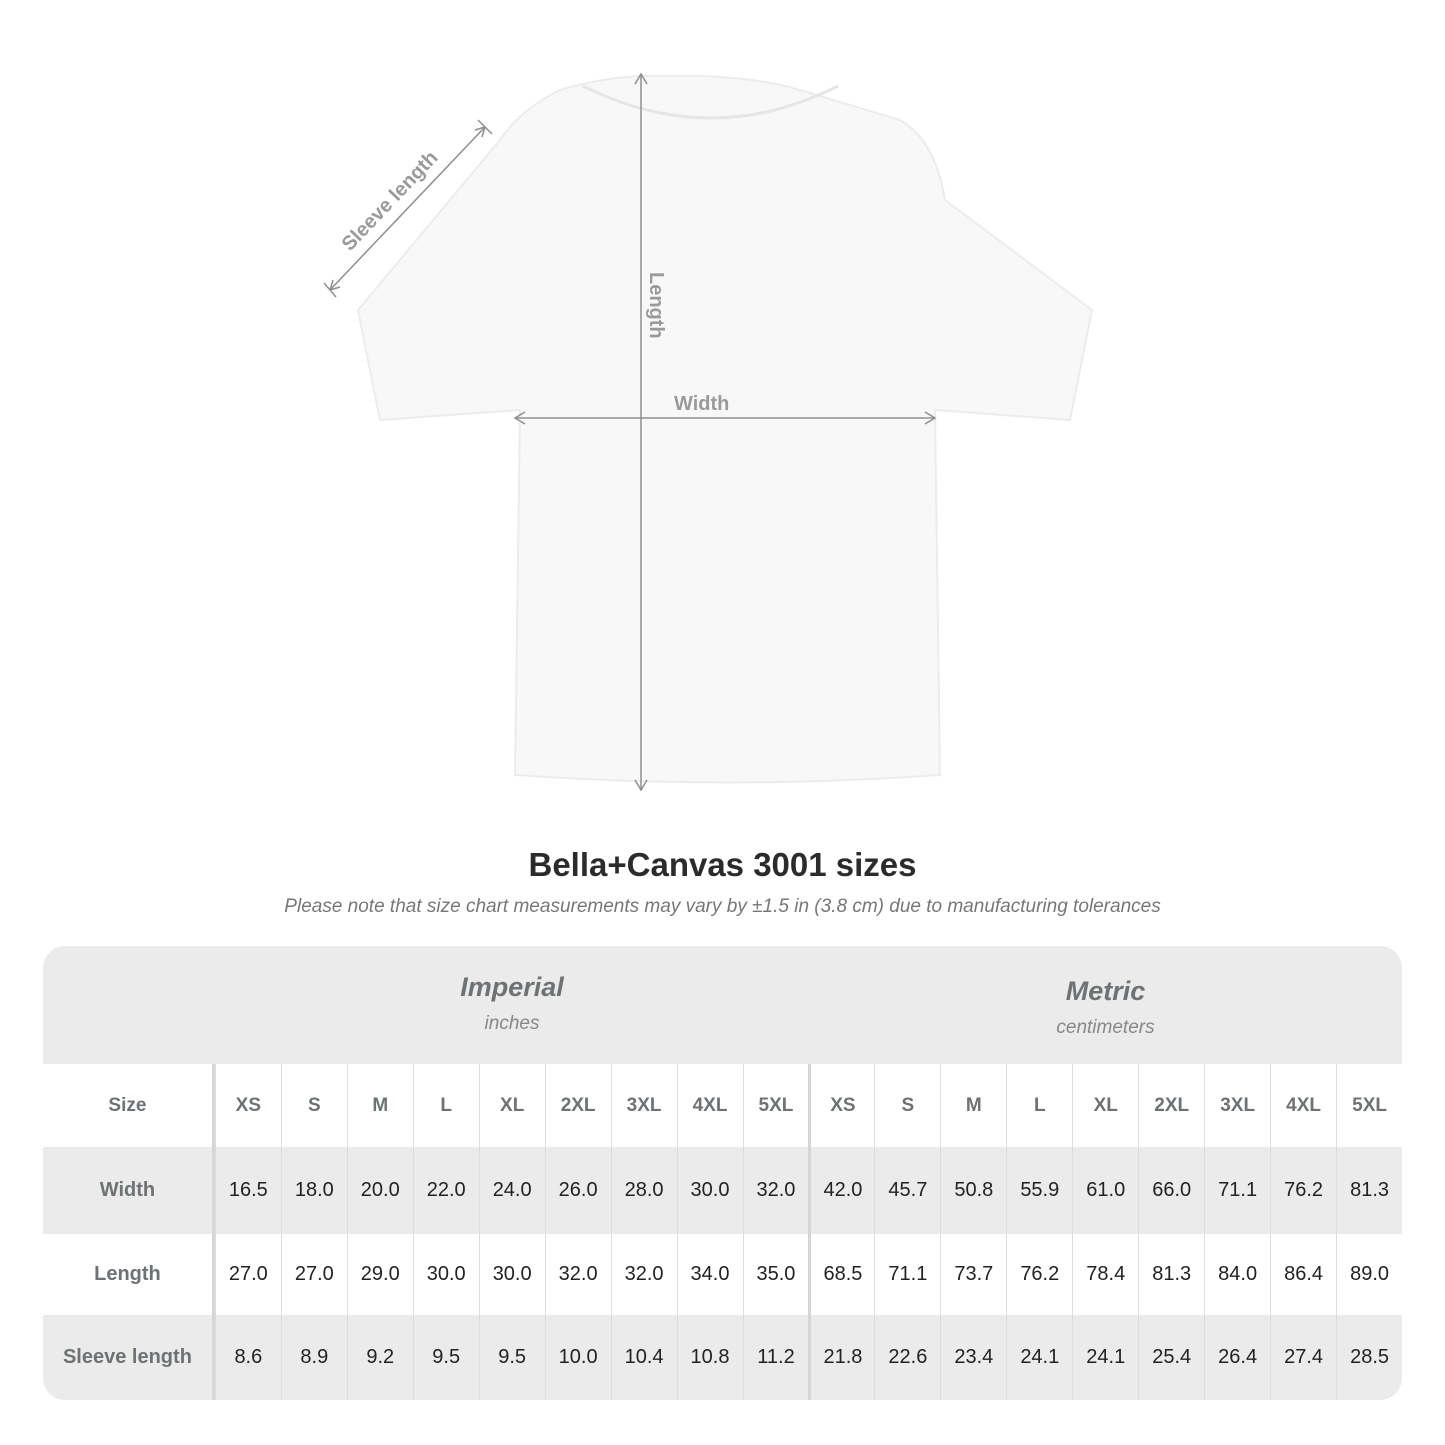  Describe the element at coordinates (1369, 1357) in the screenshot. I see `table-cell: 28.5` at that location.